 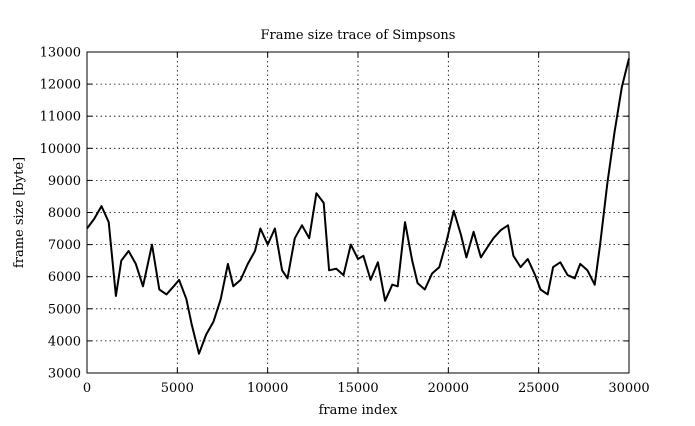 I want to click on x-tick-label: 20000, so click(x=448, y=388).